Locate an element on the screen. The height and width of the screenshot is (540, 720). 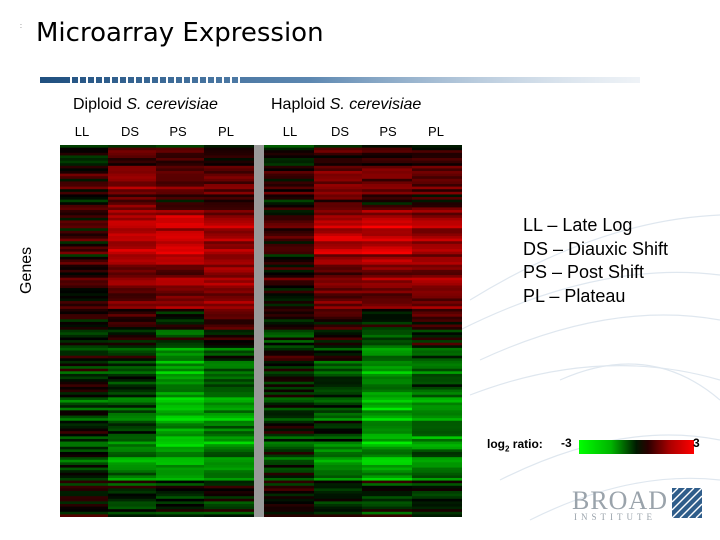
legend-item-ll: LL – Late Log is located at coordinates (578, 225).